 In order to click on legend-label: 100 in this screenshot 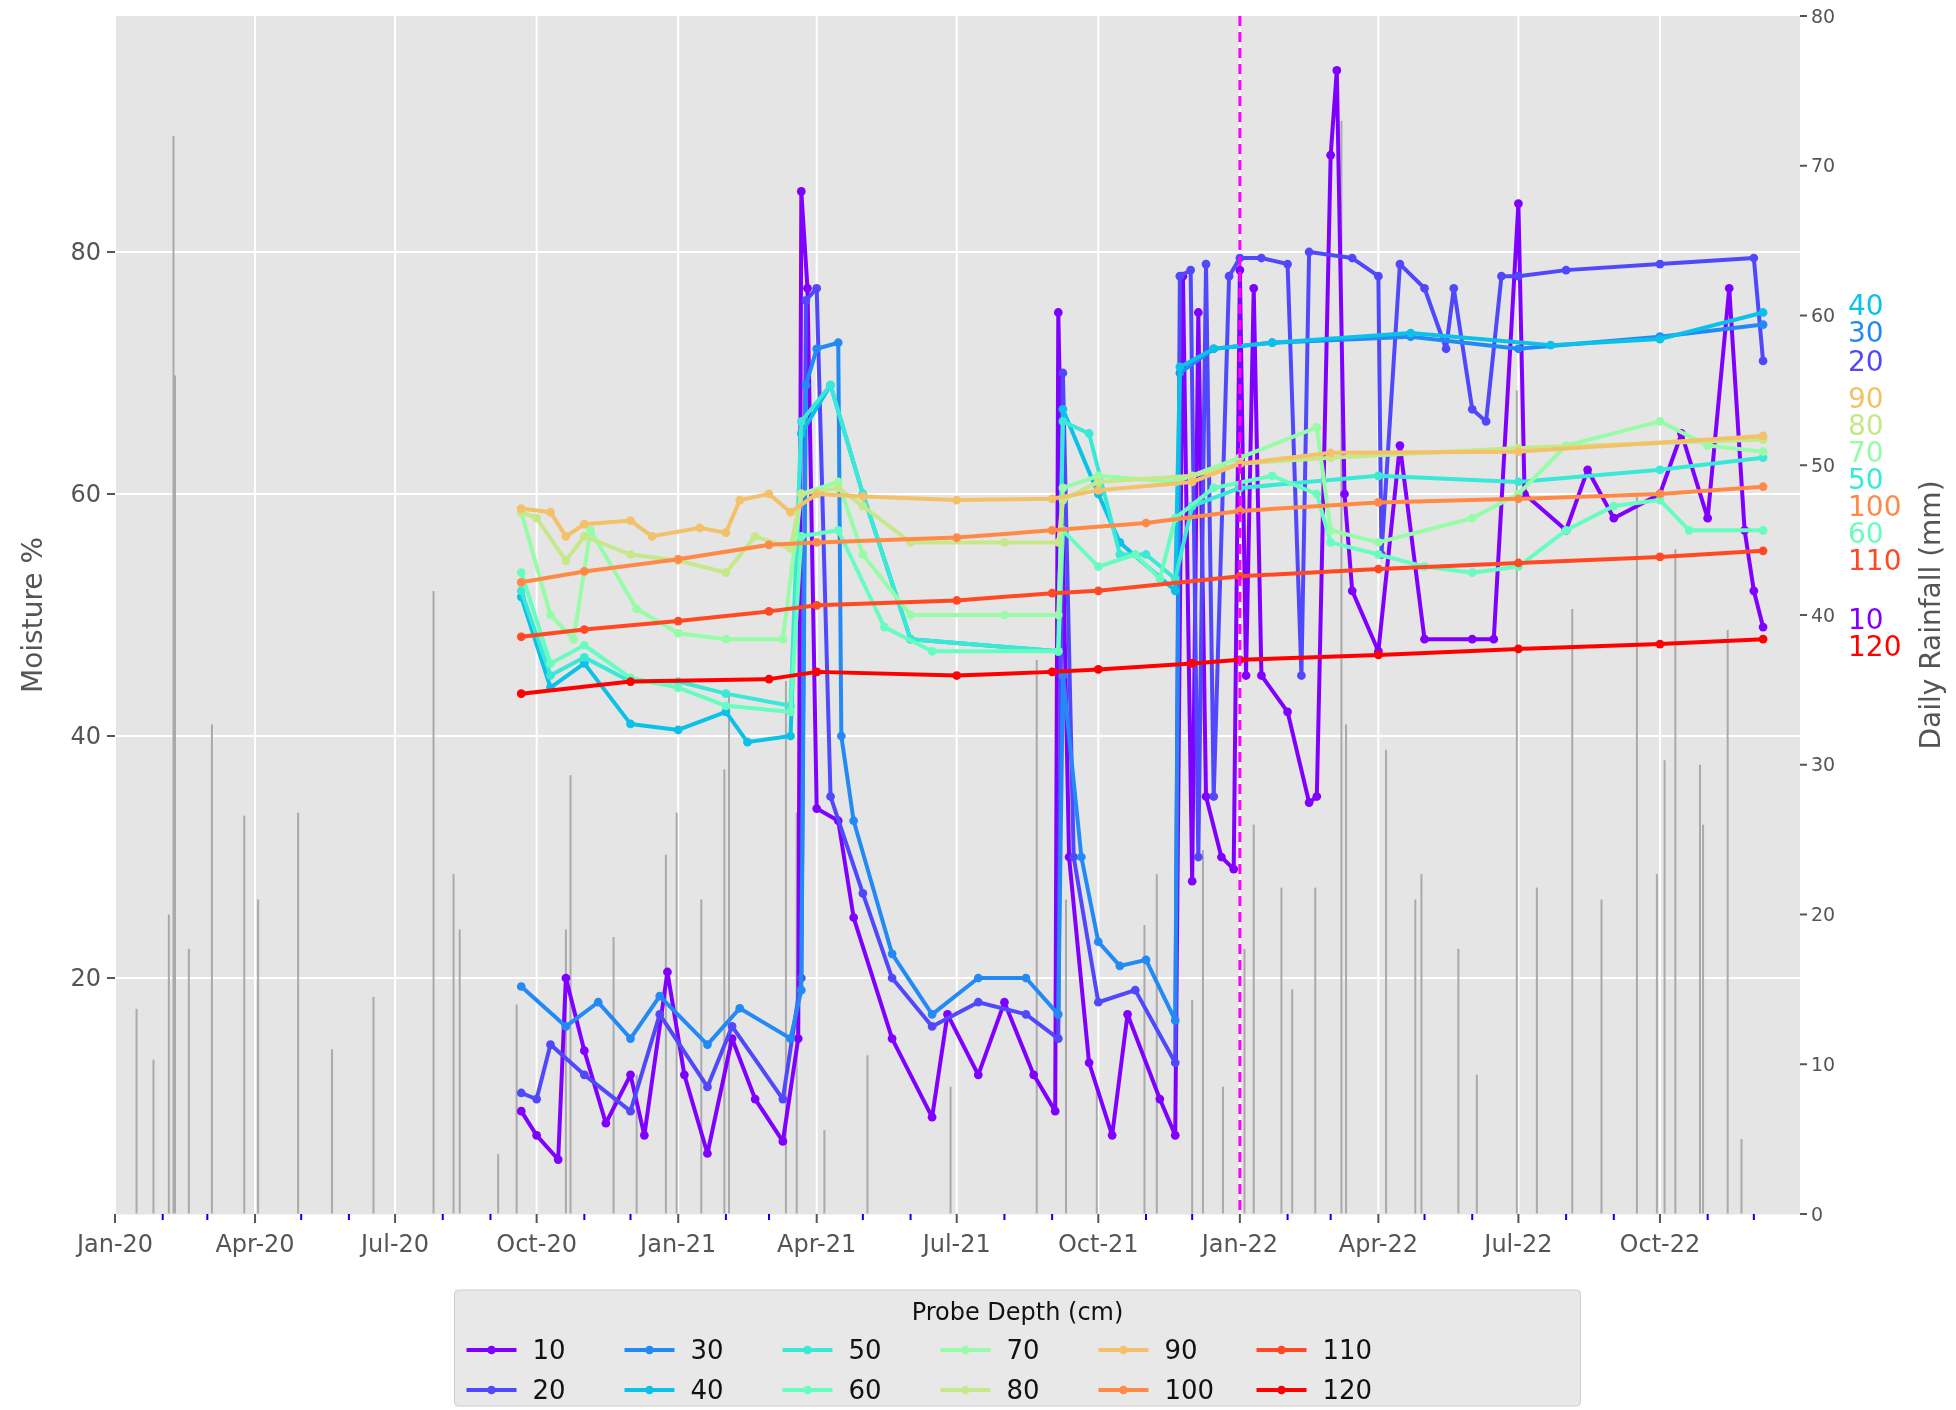, I will do `click(1189, 1390)`.